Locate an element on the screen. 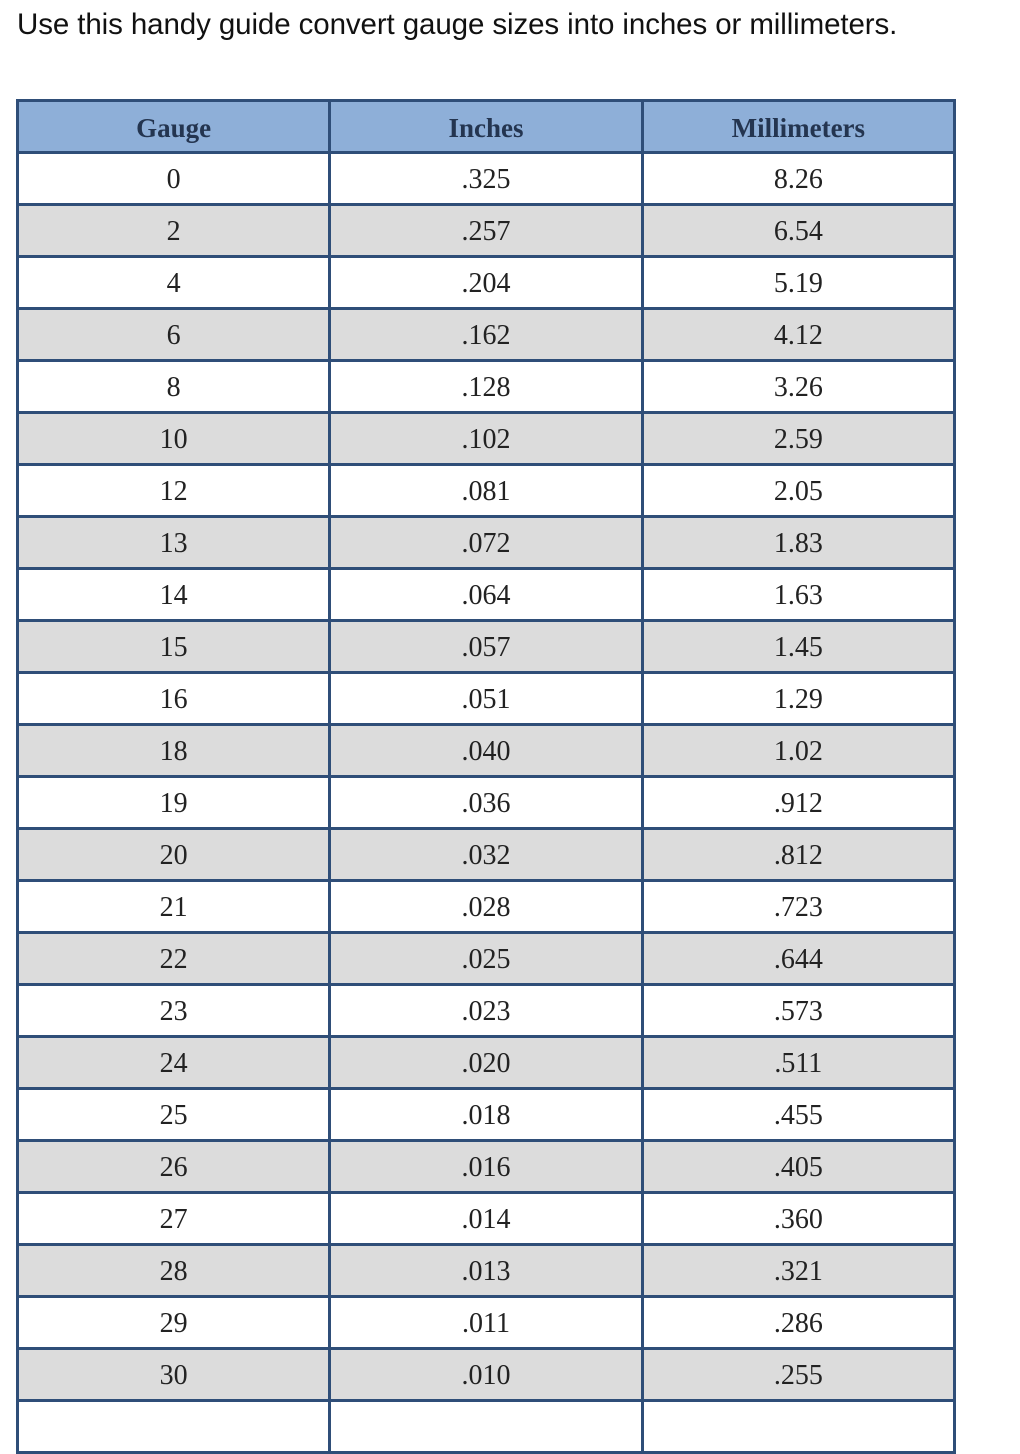 This screenshot has height=1454, width=1020. inches-cell: .023 is located at coordinates (486, 1010).